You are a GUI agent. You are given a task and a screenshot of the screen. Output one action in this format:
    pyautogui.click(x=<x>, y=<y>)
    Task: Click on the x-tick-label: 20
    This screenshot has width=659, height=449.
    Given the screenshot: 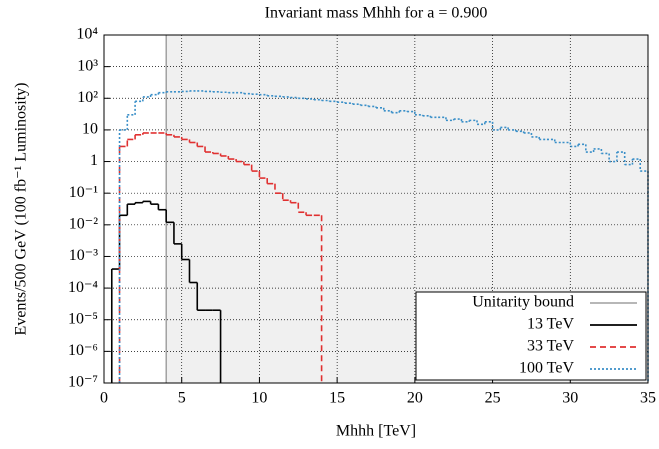 What is the action you would take?
    pyautogui.click(x=415, y=398)
    